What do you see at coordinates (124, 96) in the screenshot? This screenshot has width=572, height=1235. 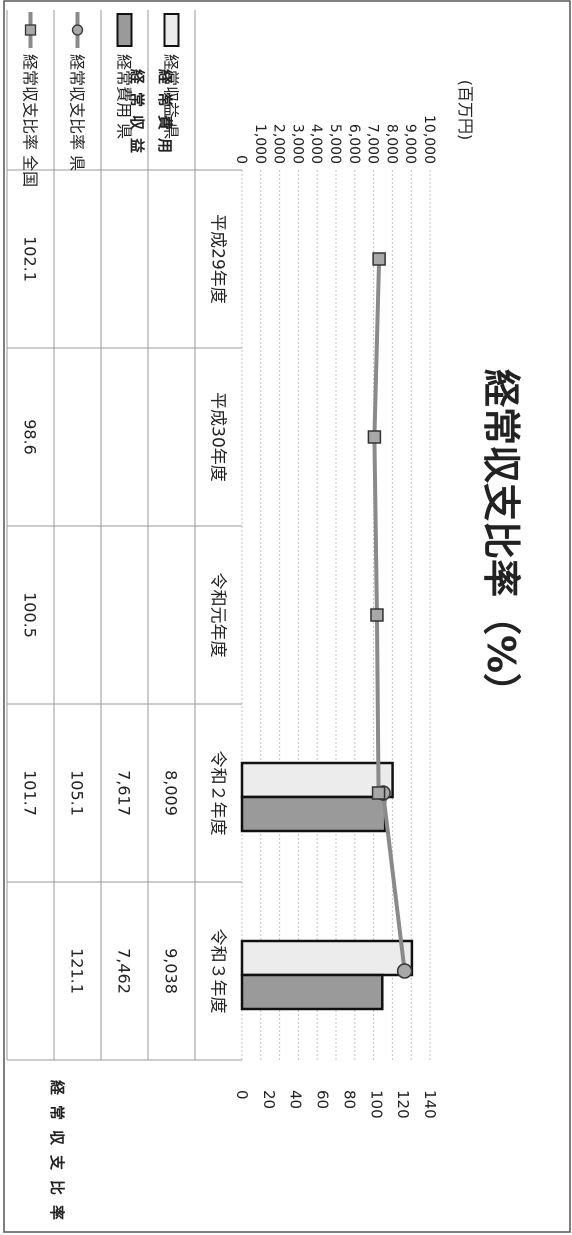 I see `legend-label: 経常費用 県` at bounding box center [124, 96].